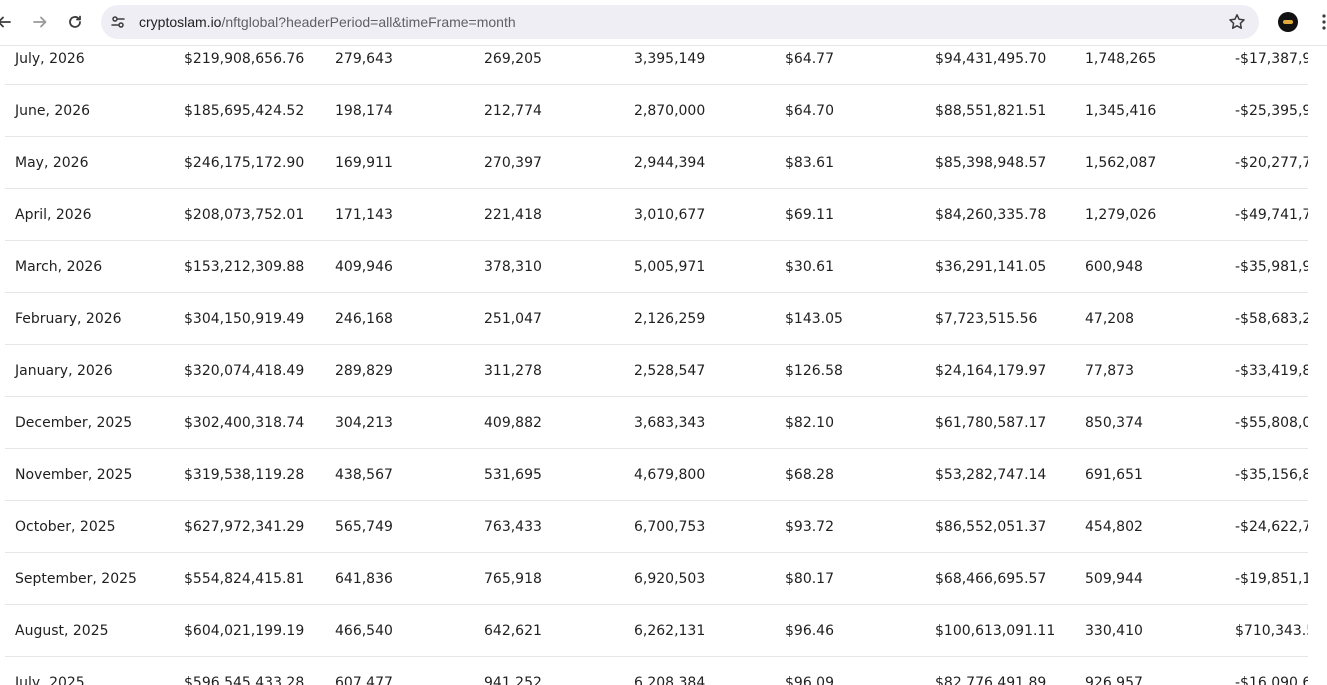 This screenshot has width=1327, height=685. What do you see at coordinates (809, 111) in the screenshot?
I see `avg-sale-cell: $64.70` at bounding box center [809, 111].